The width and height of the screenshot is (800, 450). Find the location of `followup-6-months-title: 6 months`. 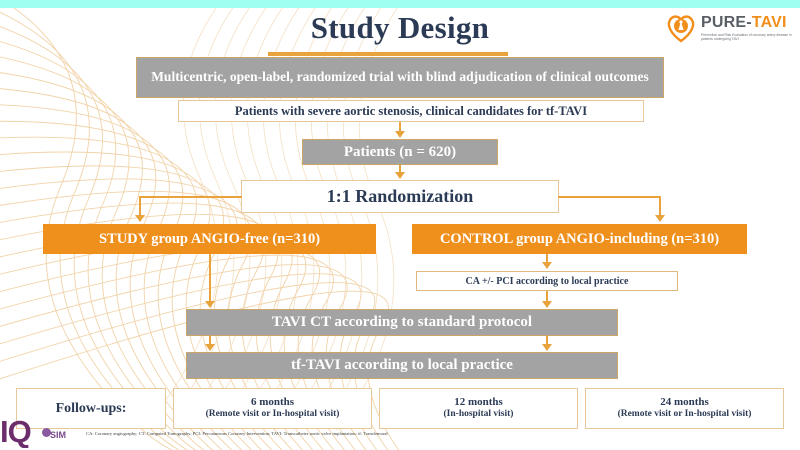

followup-6-months-title: 6 months is located at coordinates (272, 402).